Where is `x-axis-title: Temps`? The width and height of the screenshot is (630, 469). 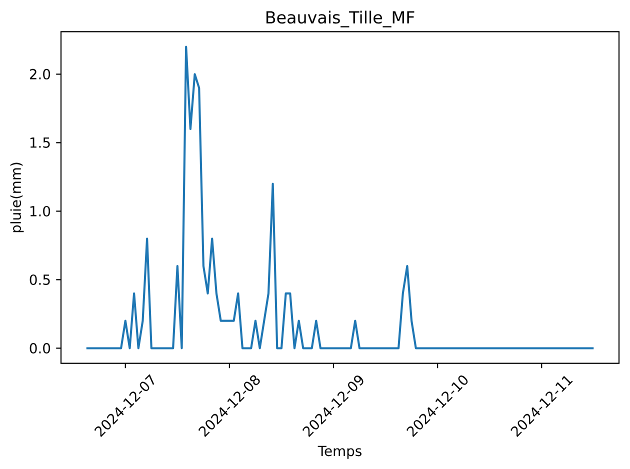 x-axis-title: Temps is located at coordinates (340, 452).